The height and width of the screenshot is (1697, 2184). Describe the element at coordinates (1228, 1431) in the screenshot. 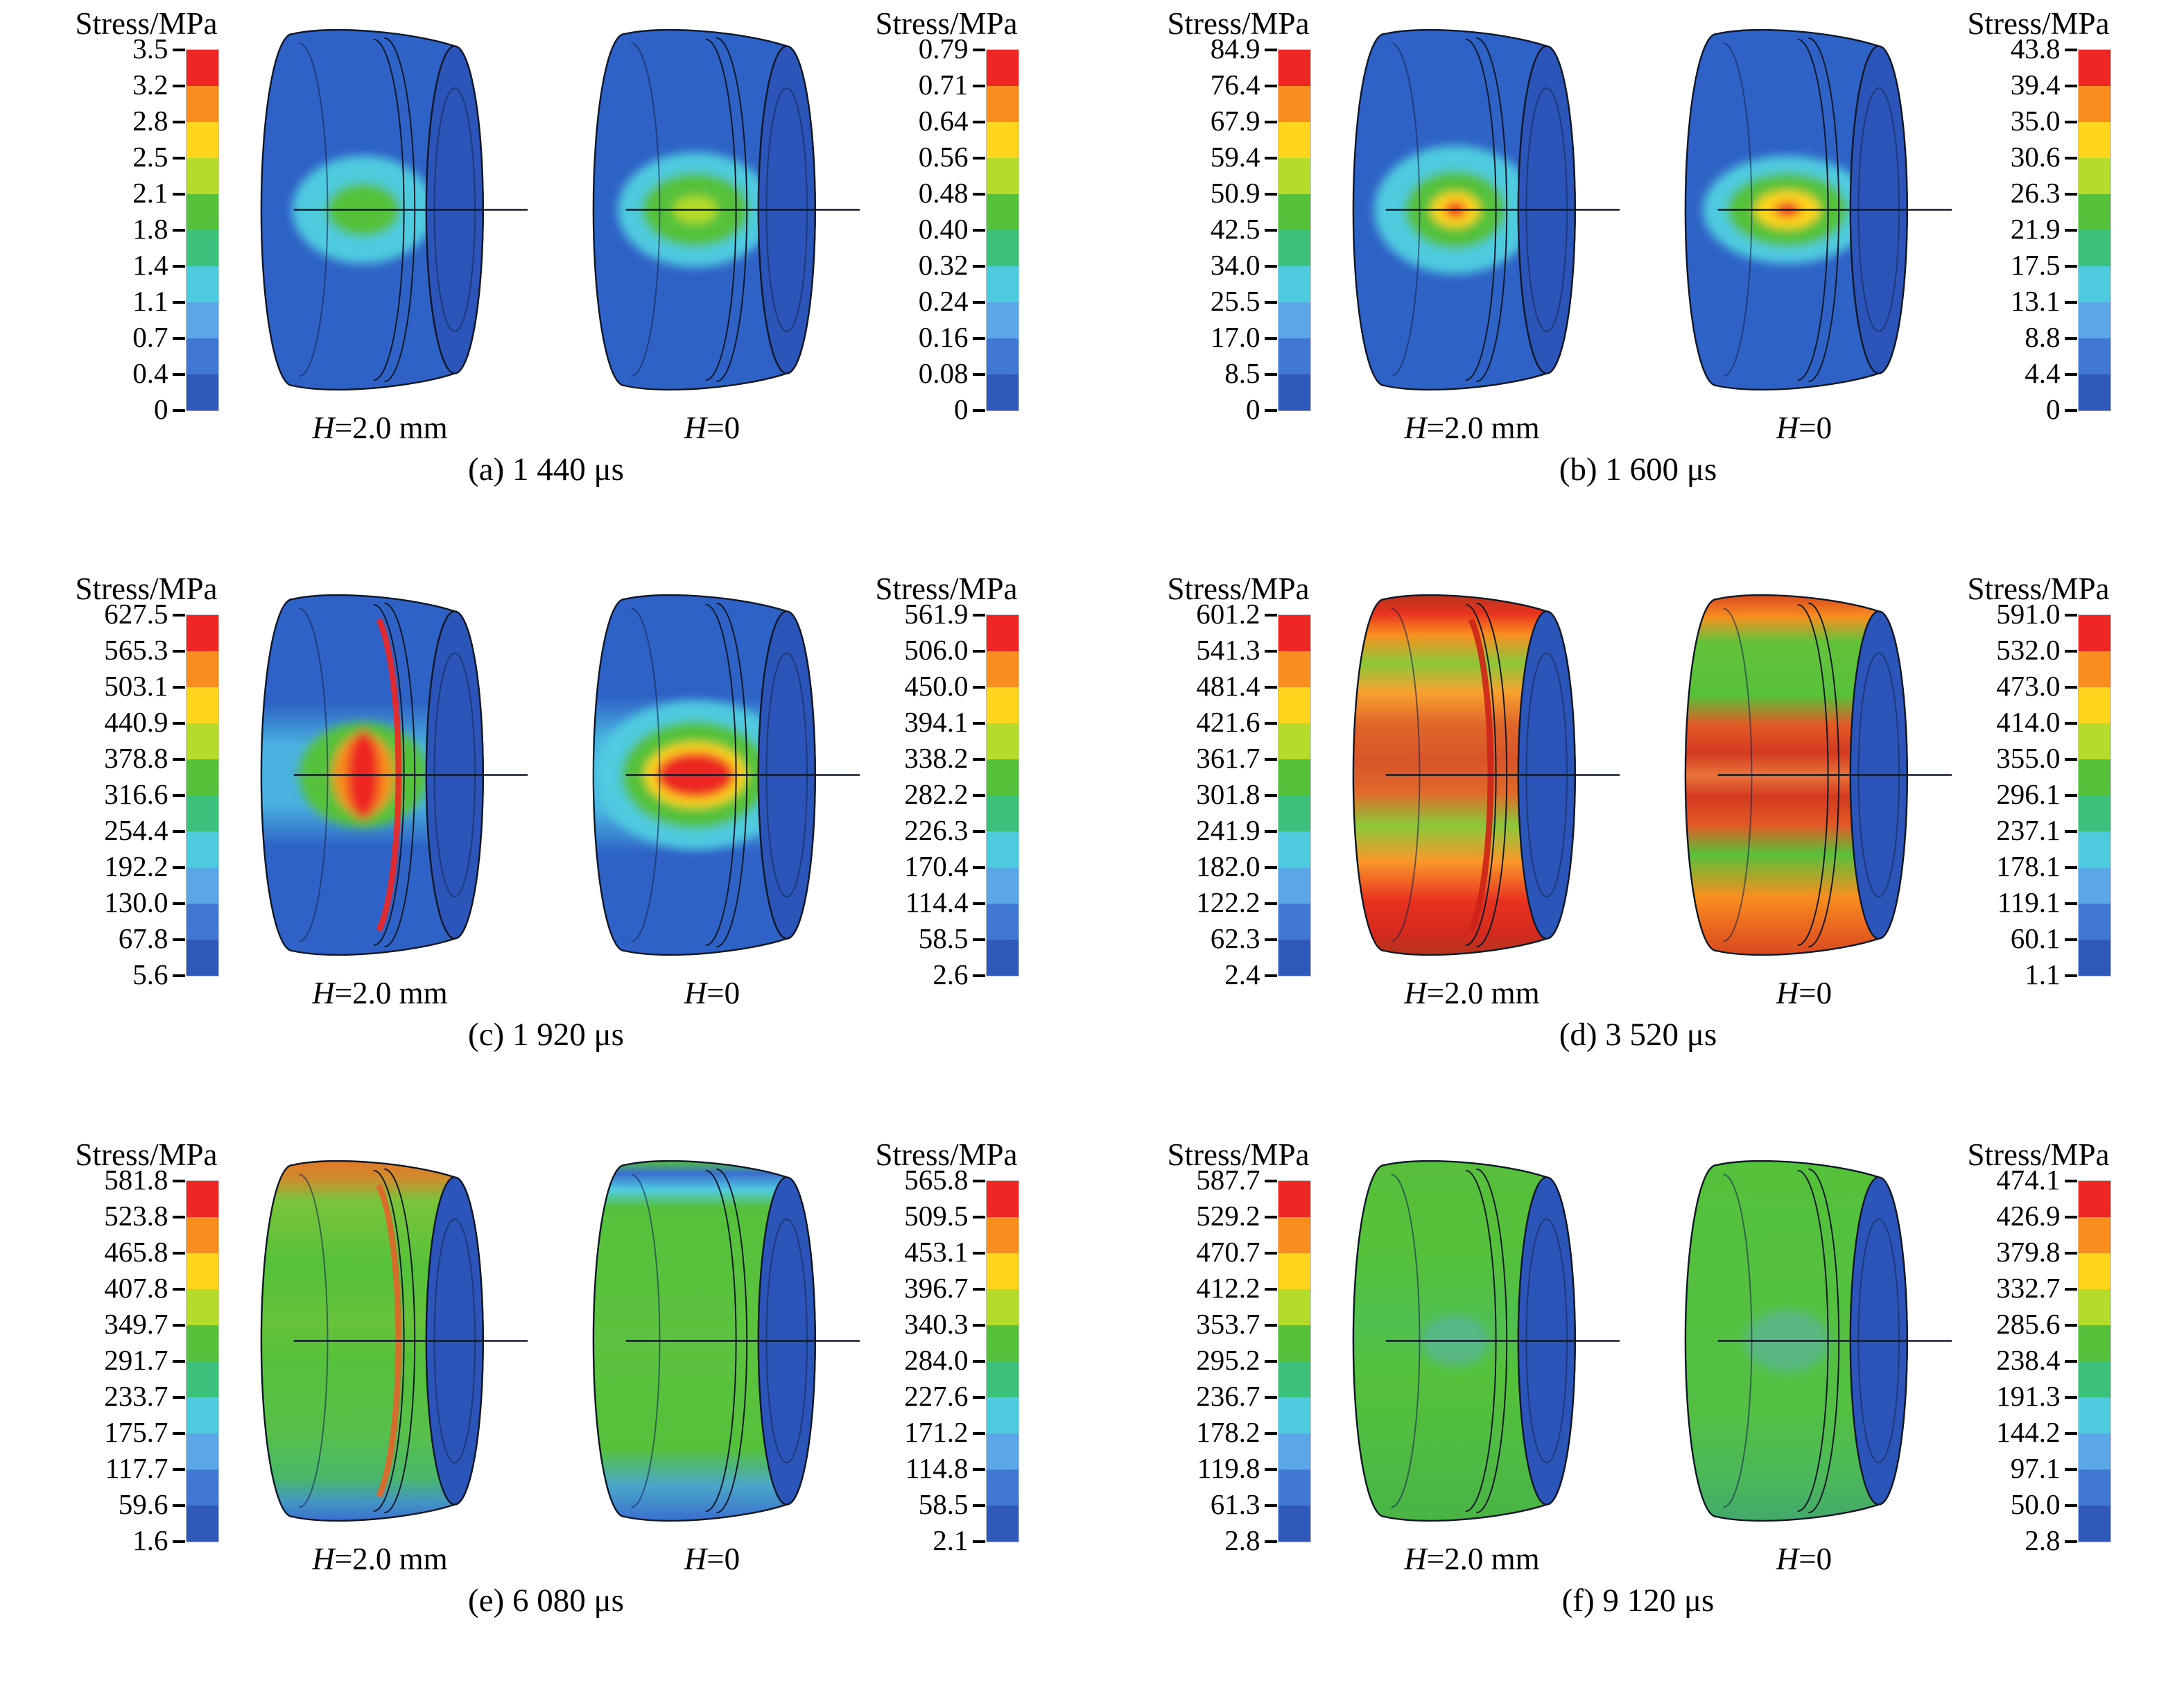

I see `colorbar-tick-label: 178.2` at that location.